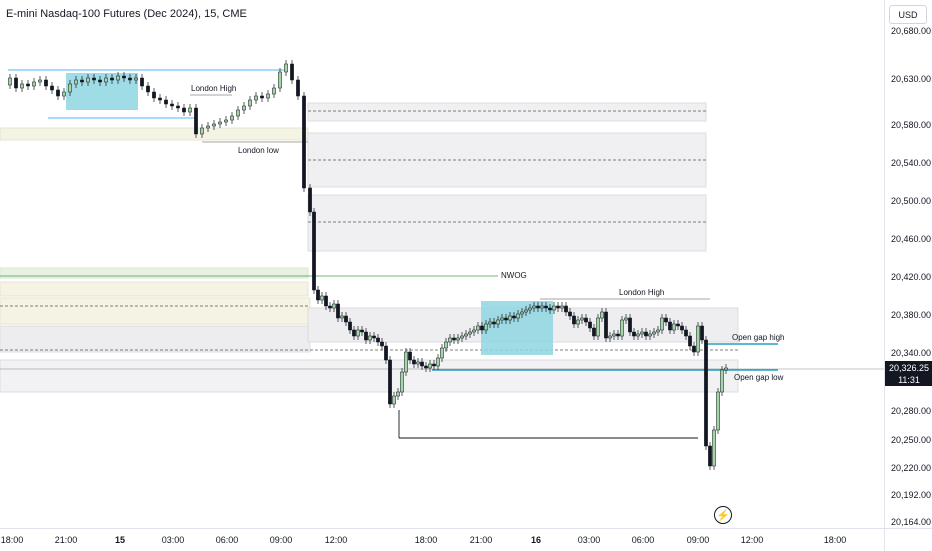 The width and height of the screenshot is (932, 551). Describe the element at coordinates (281, 540) in the screenshot. I see `time-tick: 09:00` at that location.